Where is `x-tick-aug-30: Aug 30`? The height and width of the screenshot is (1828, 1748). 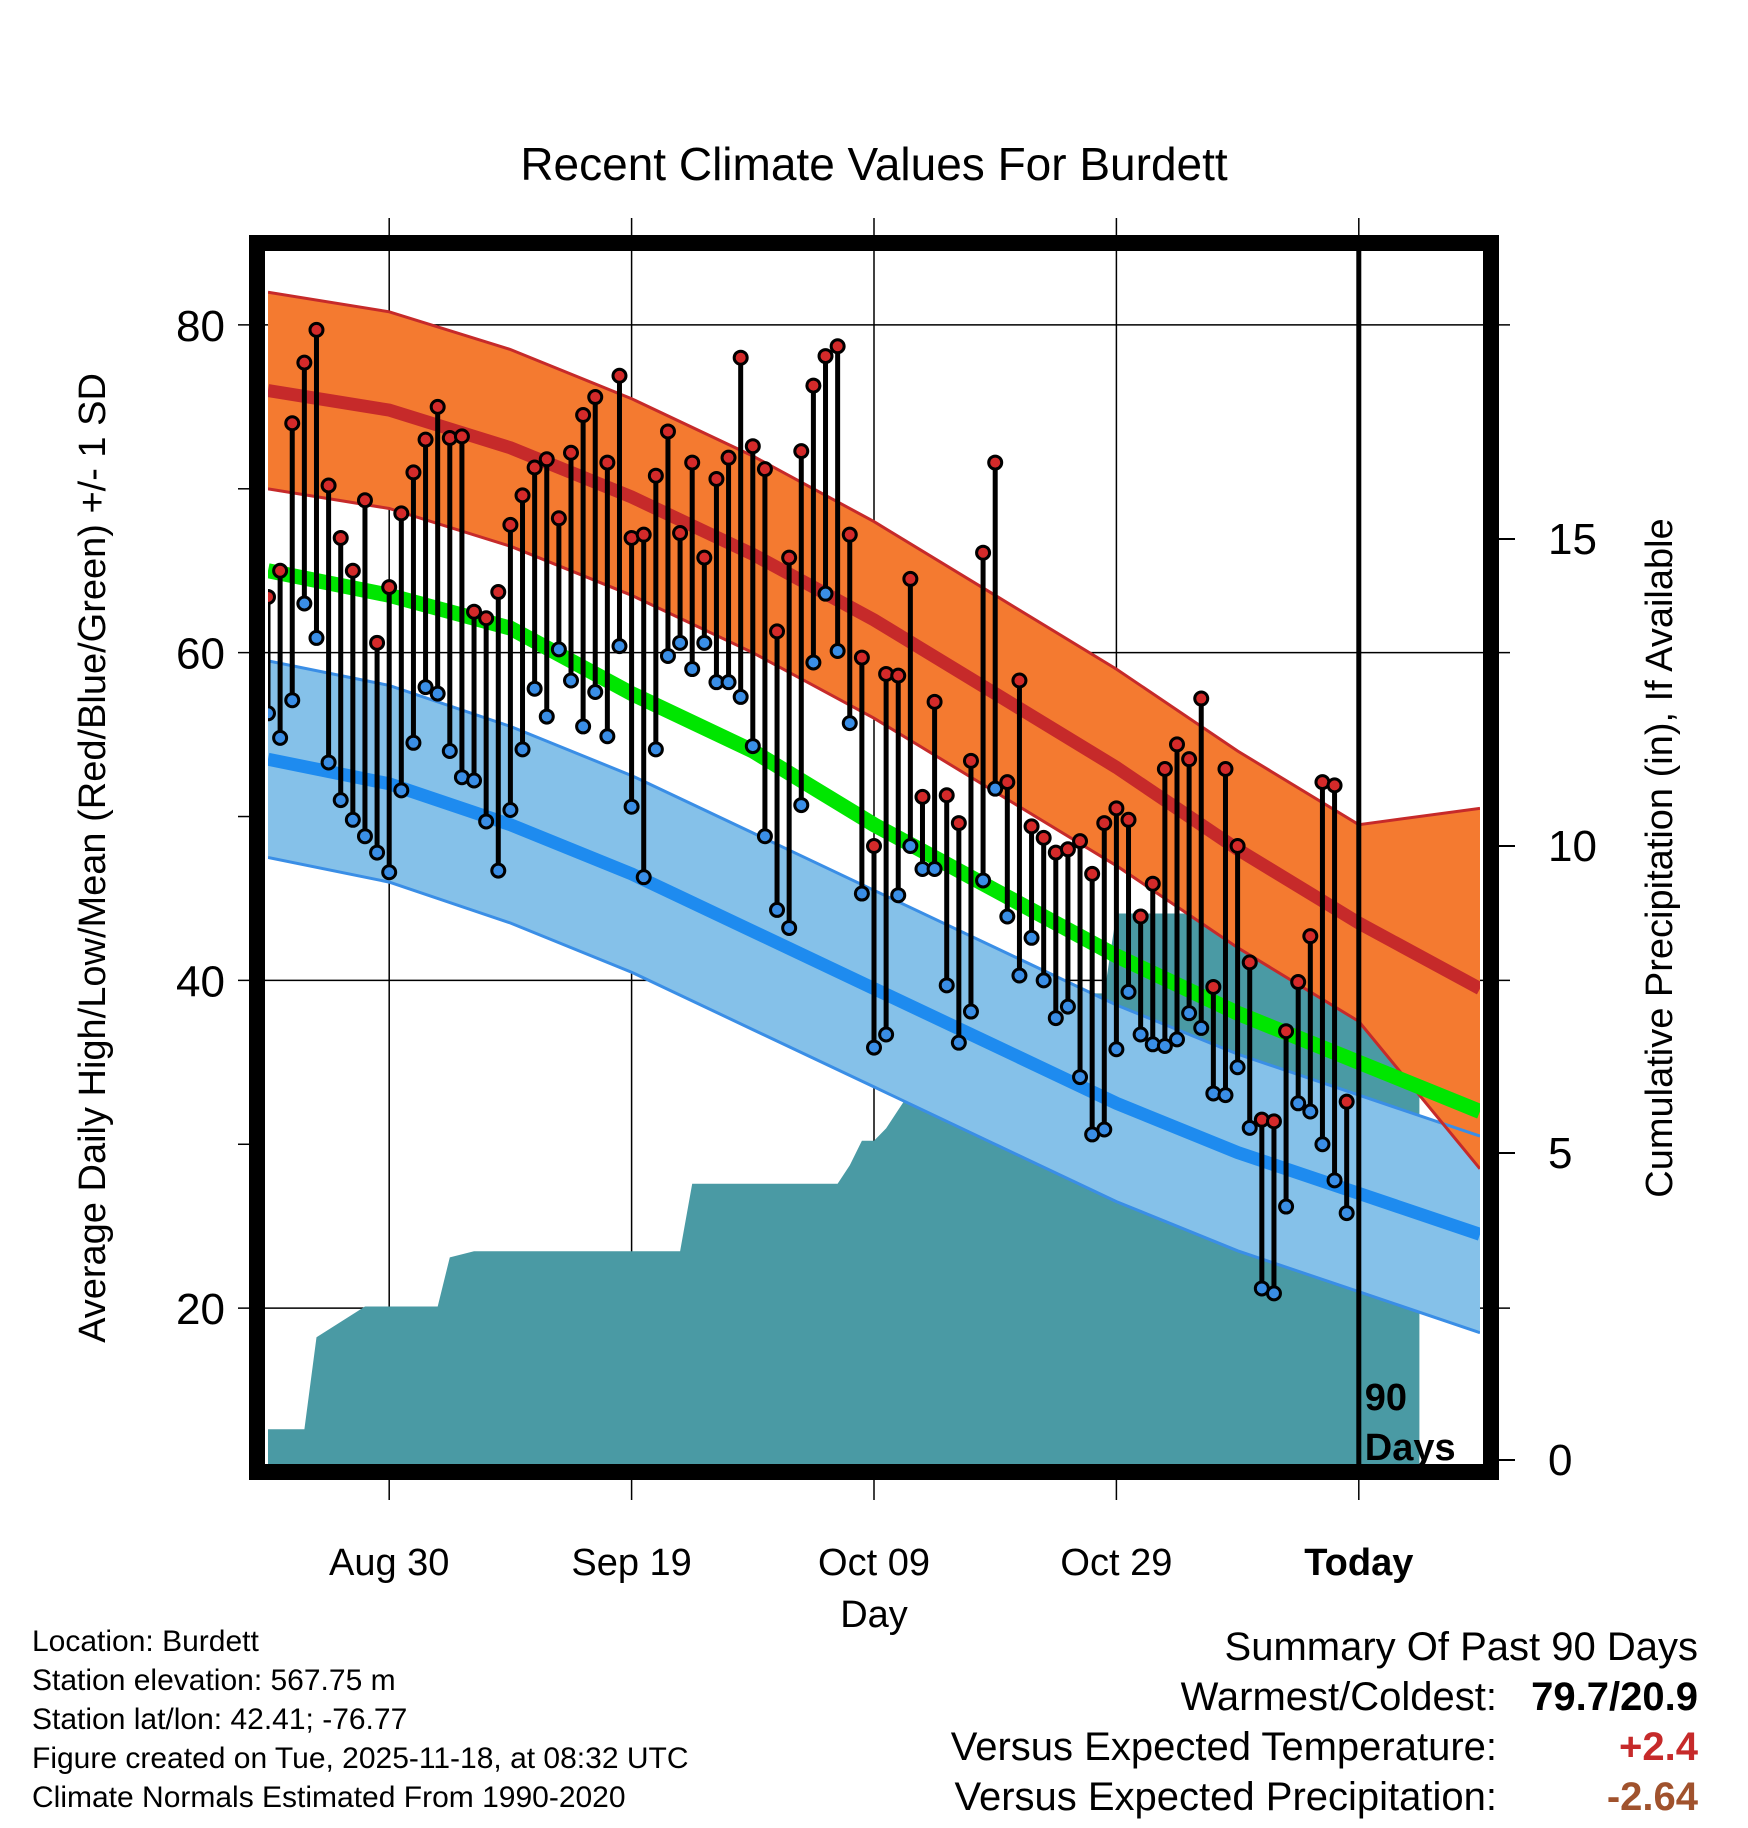
x-tick-aug-30: Aug 30 is located at coordinates (389, 1563).